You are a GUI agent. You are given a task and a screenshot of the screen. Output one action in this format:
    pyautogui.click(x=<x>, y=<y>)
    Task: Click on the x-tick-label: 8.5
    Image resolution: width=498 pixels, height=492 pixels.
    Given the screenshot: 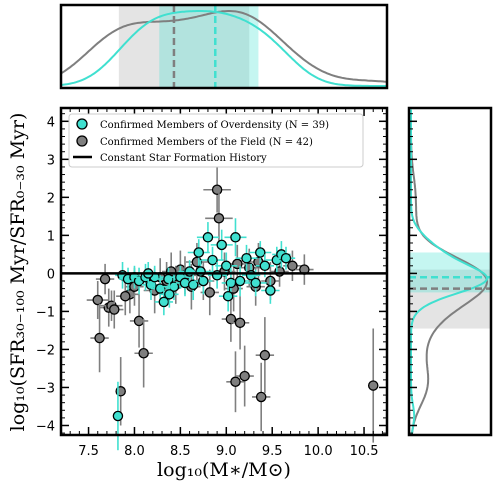 What is the action you would take?
    pyautogui.click(x=180, y=451)
    